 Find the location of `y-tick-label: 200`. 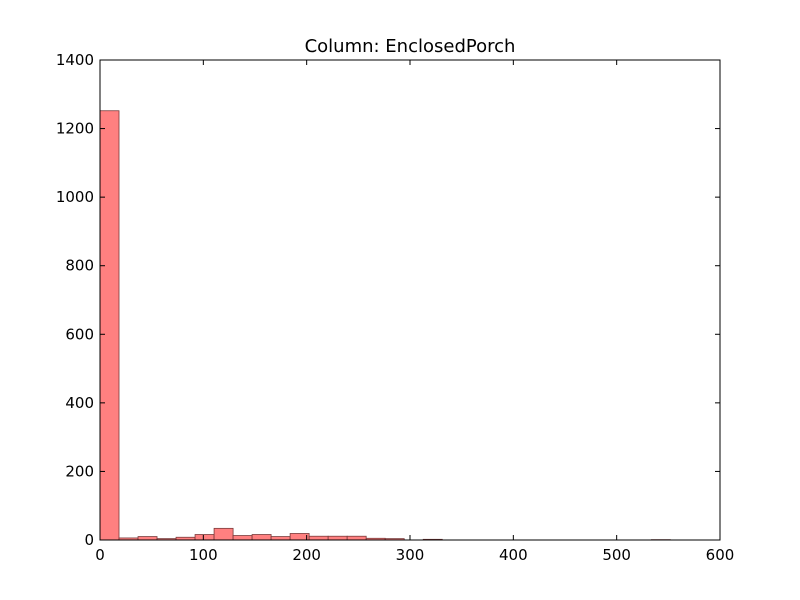

y-tick-label: 200 is located at coordinates (79, 471).